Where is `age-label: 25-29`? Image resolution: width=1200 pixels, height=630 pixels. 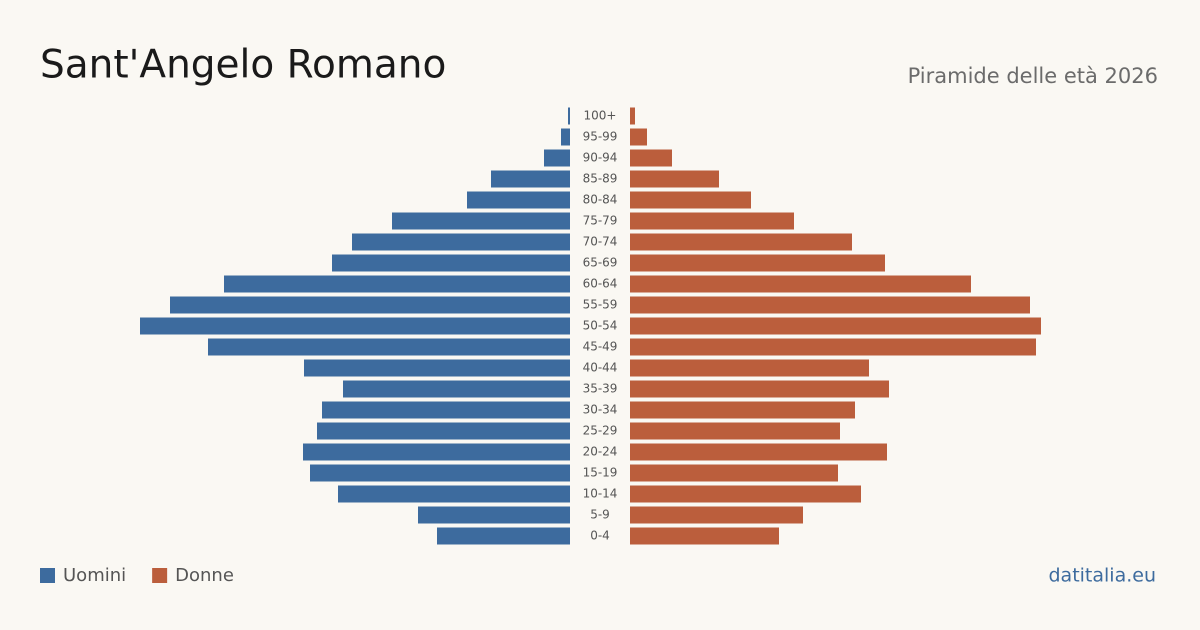 age-label: 25-29 is located at coordinates (600, 431).